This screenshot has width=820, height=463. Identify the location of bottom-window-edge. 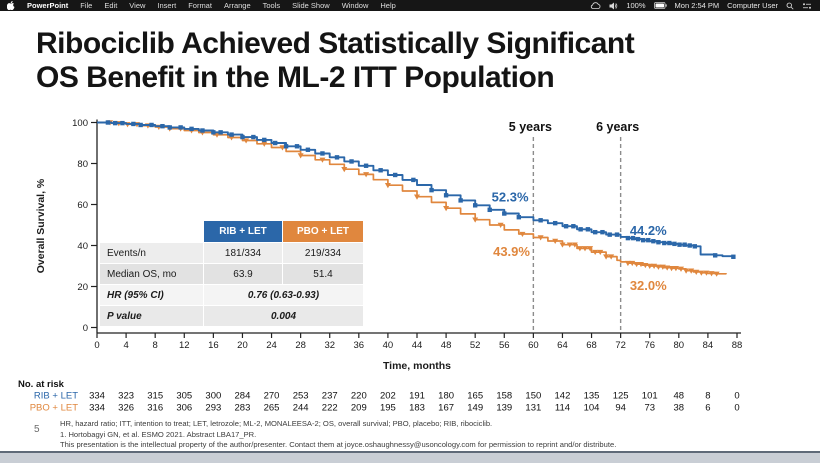
(410, 457).